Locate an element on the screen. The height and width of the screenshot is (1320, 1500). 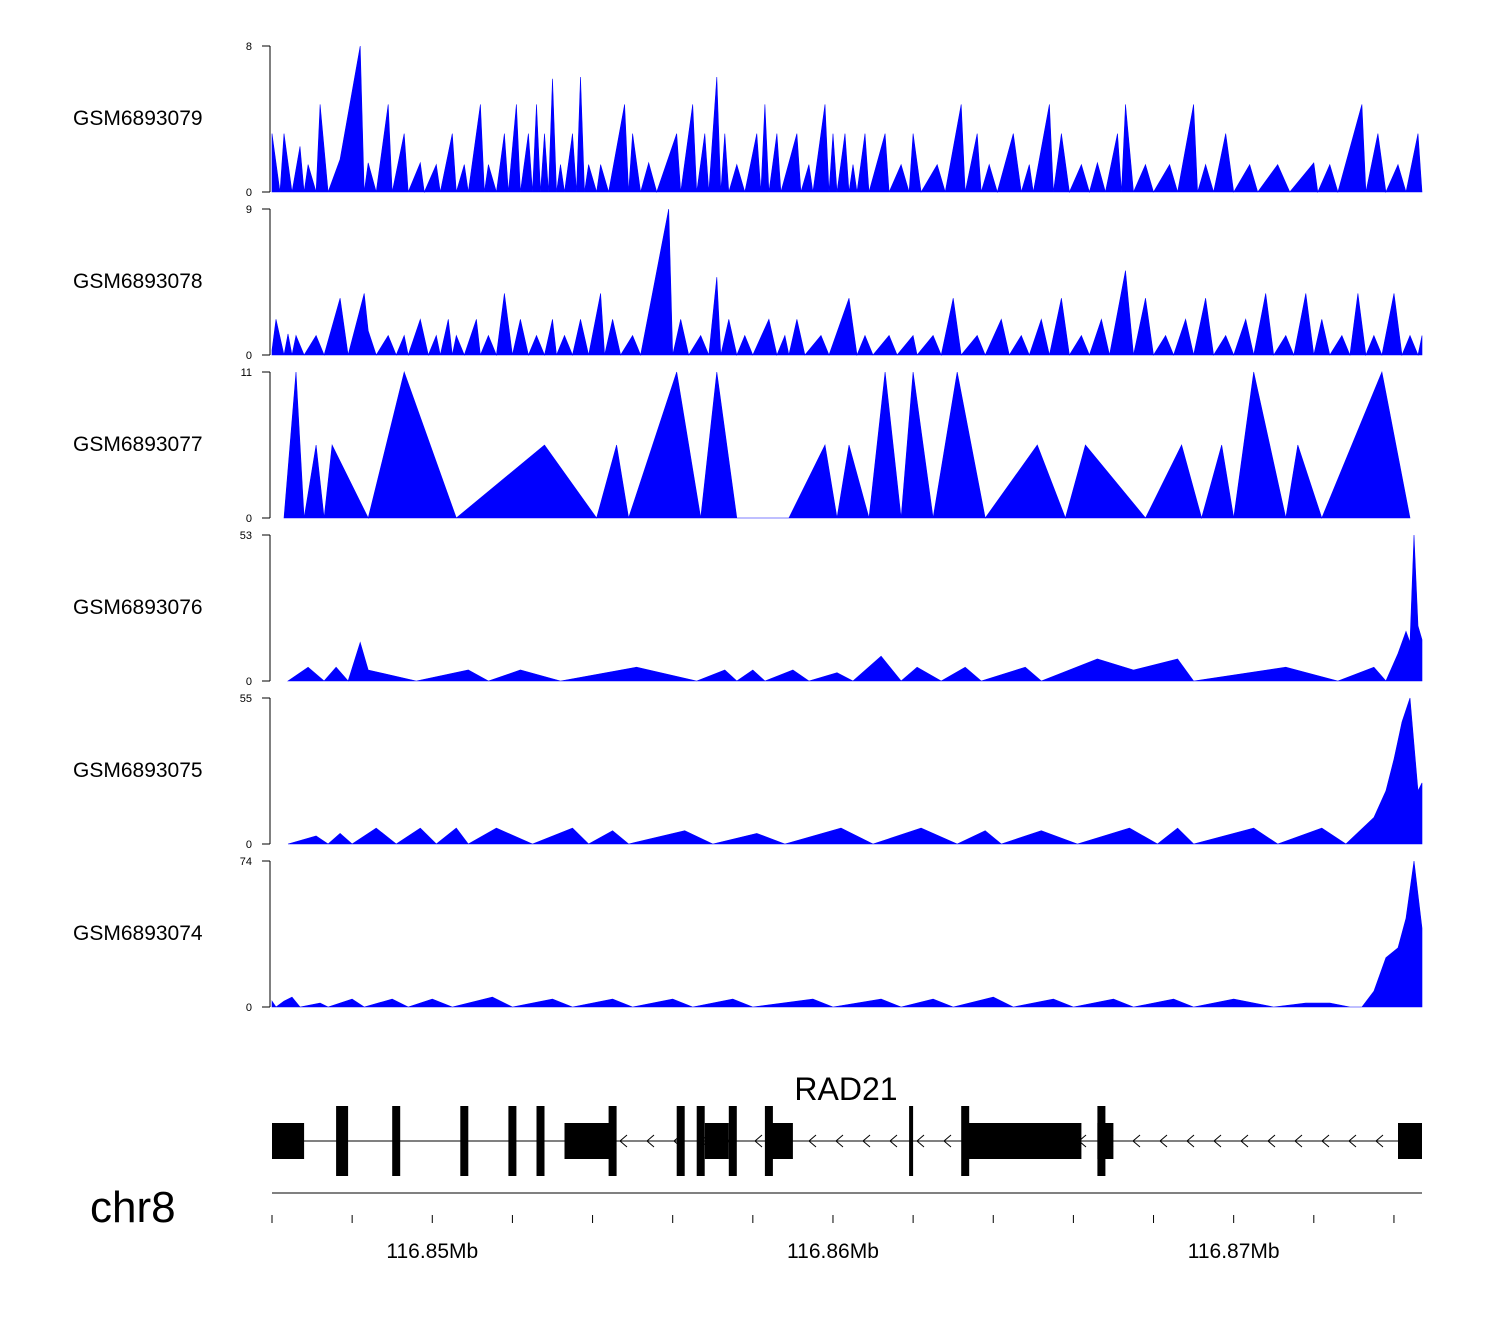
y-tick-label-max: 55 is located at coordinates (246, 699).